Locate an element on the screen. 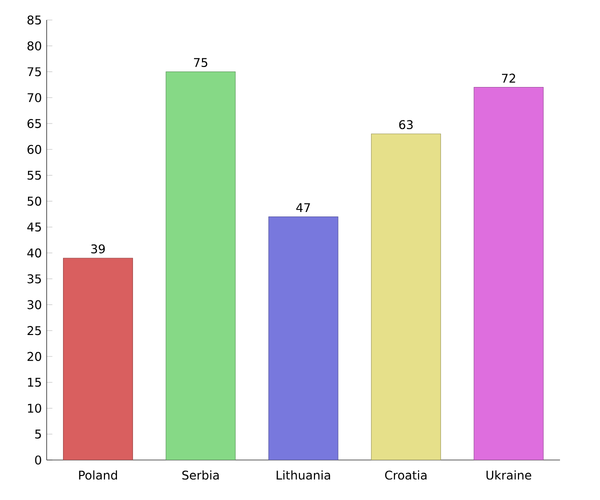 This screenshot has width=600, height=500. y-tick-label: 15 is located at coordinates (34, 382).